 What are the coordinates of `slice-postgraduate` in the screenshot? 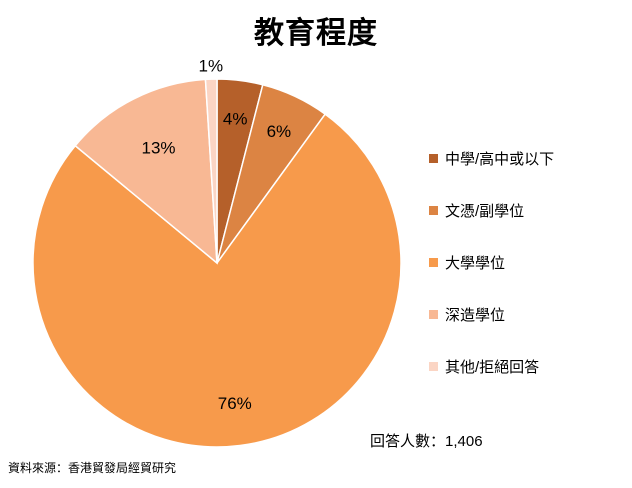 It's located at (146, 171).